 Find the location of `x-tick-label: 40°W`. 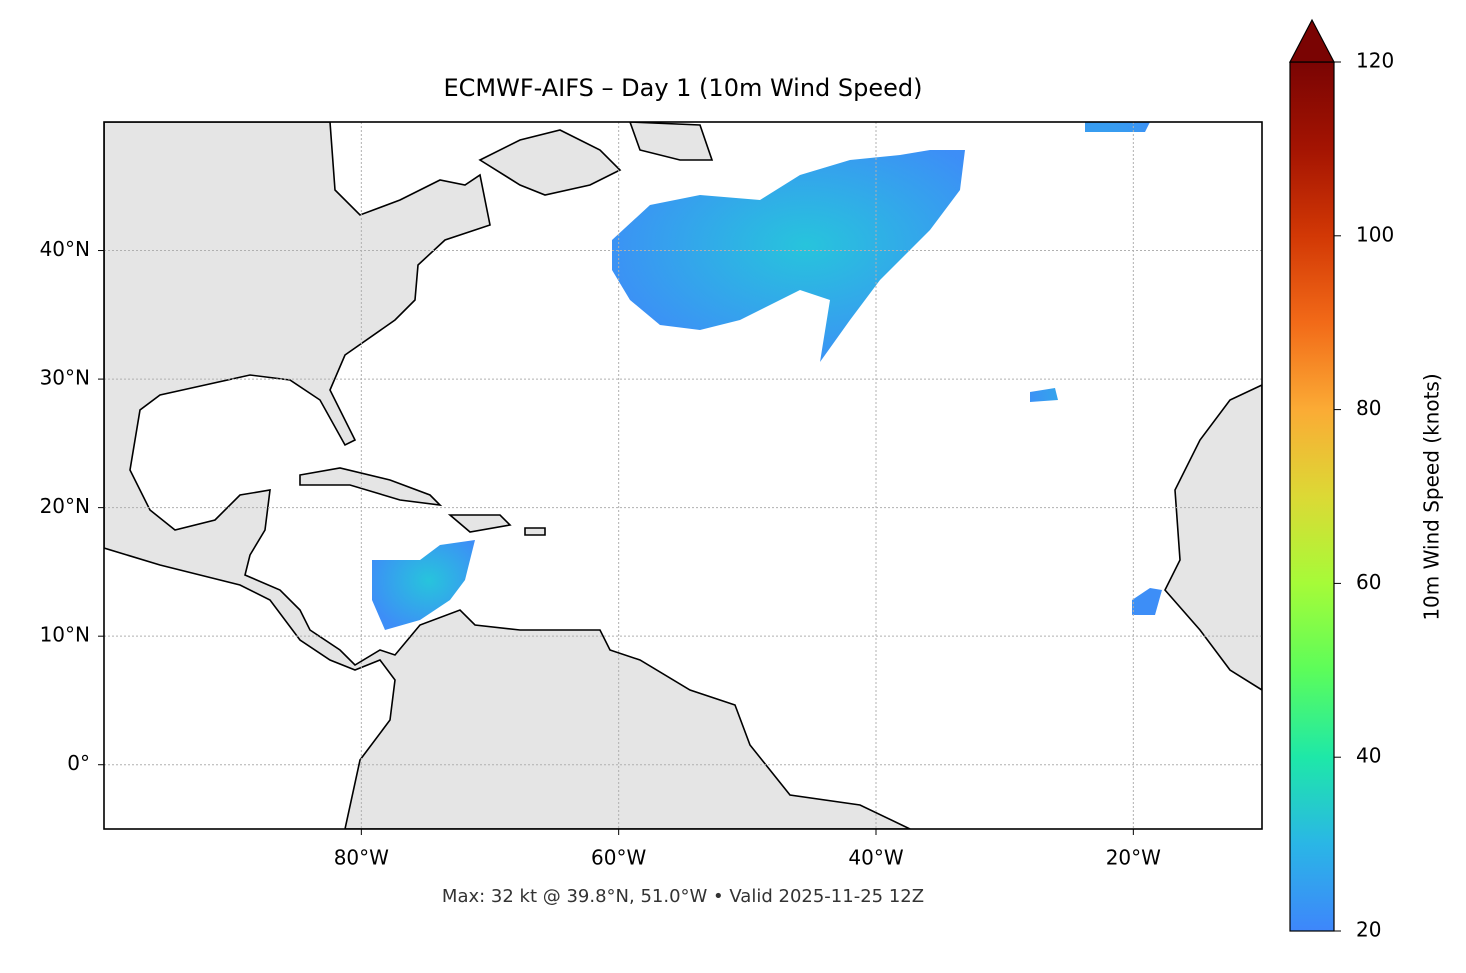

x-tick-label: 40°W is located at coordinates (875, 858).